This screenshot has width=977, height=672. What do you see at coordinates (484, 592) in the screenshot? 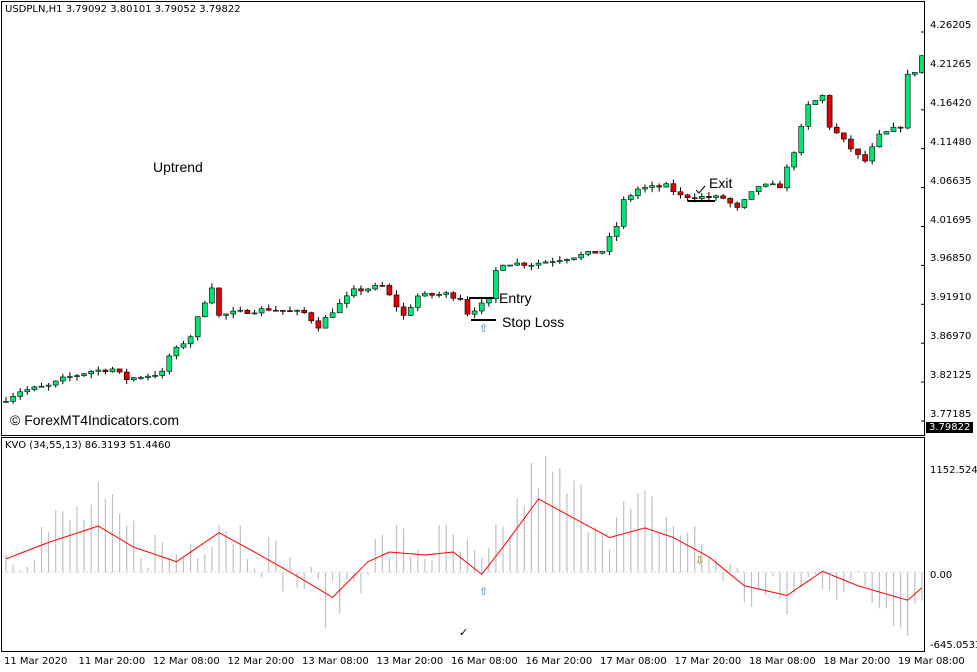
I see `buy-signal-arrow-icon: ⇧` at bounding box center [484, 592].